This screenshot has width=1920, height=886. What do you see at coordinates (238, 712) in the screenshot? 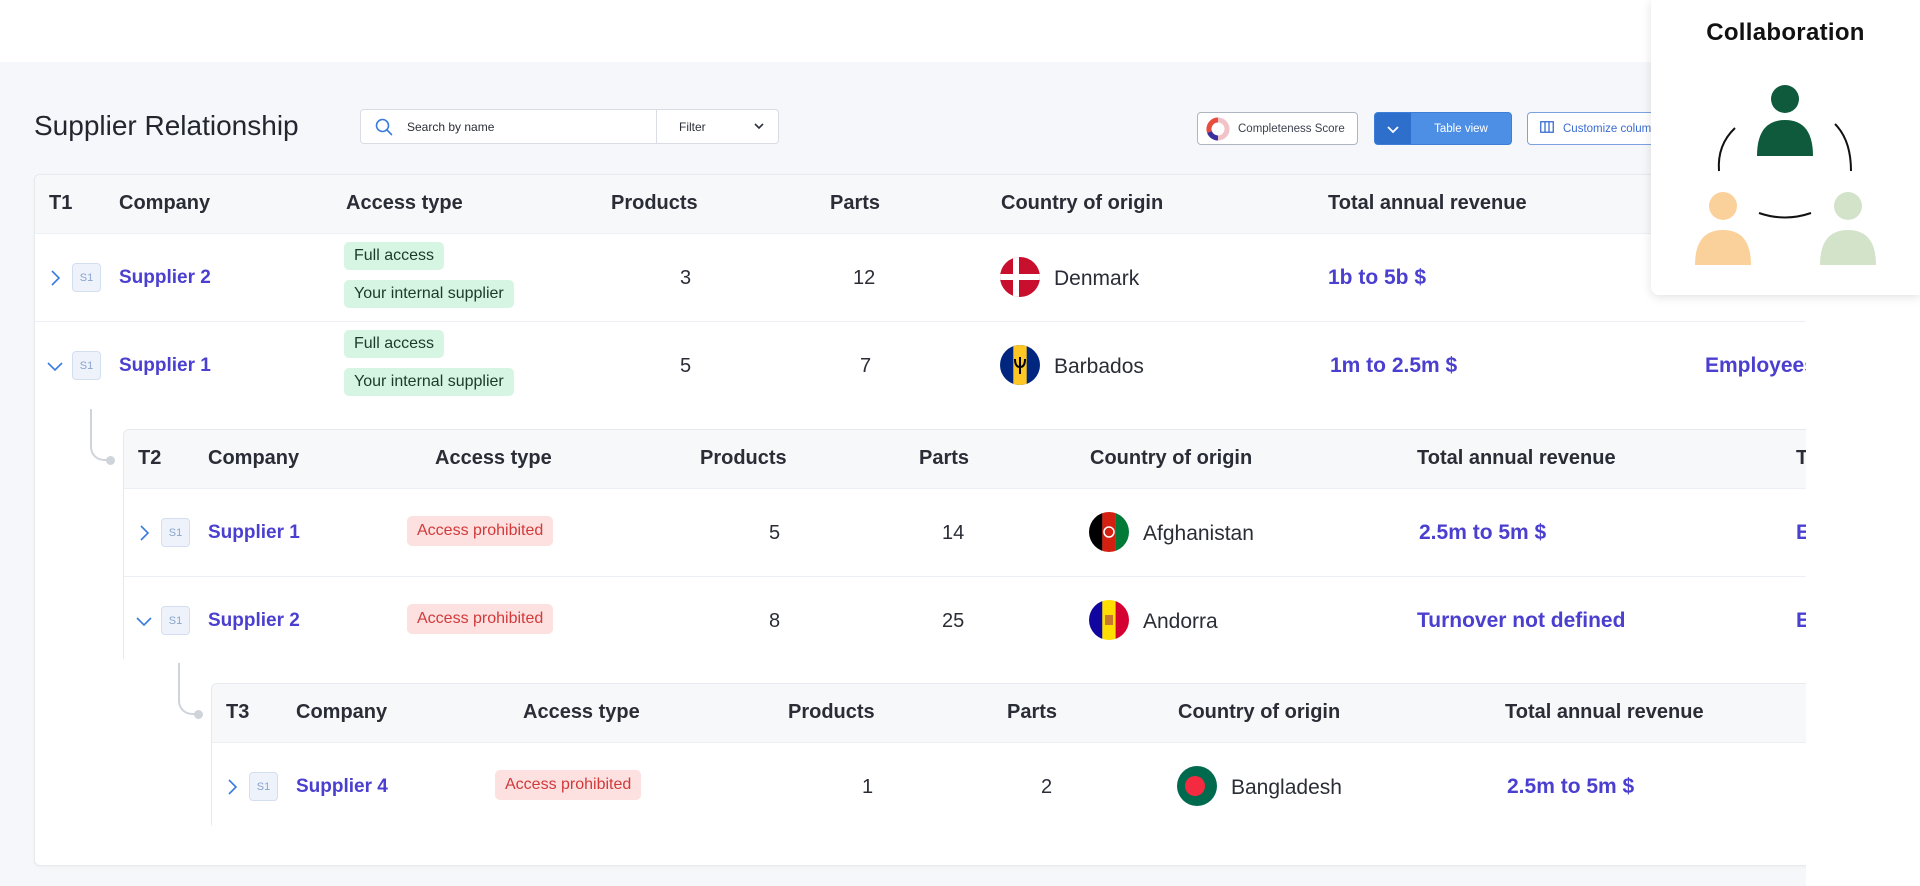
I see `tier-label: T3` at bounding box center [238, 712].